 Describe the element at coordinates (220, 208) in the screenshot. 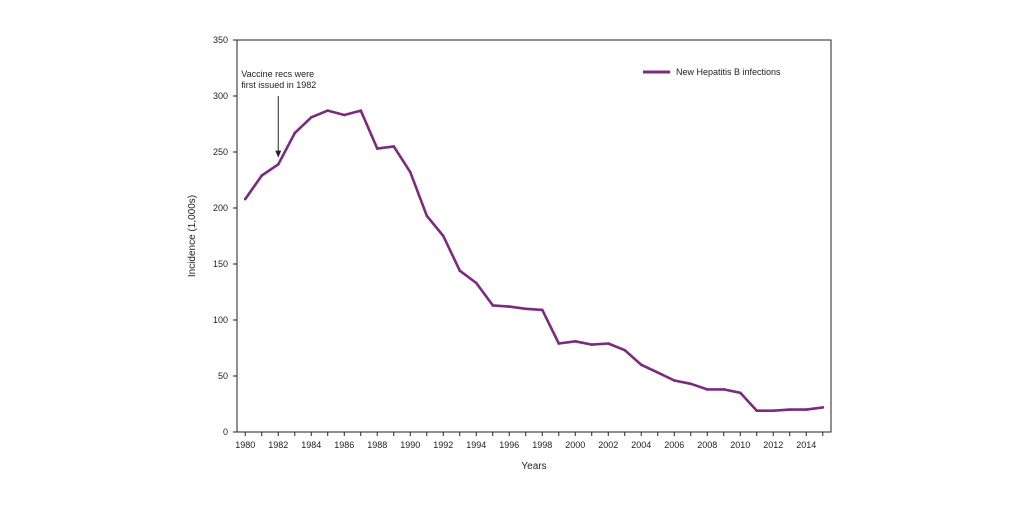

I see `y-tick-label: 200` at that location.